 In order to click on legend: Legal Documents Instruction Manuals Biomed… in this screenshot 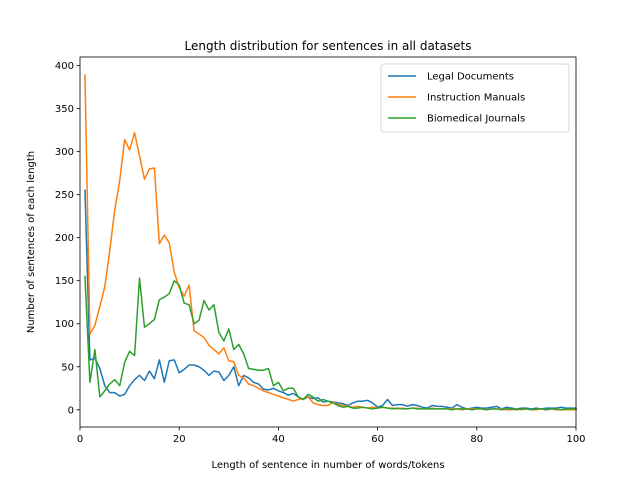, I will do `click(475, 98)`.